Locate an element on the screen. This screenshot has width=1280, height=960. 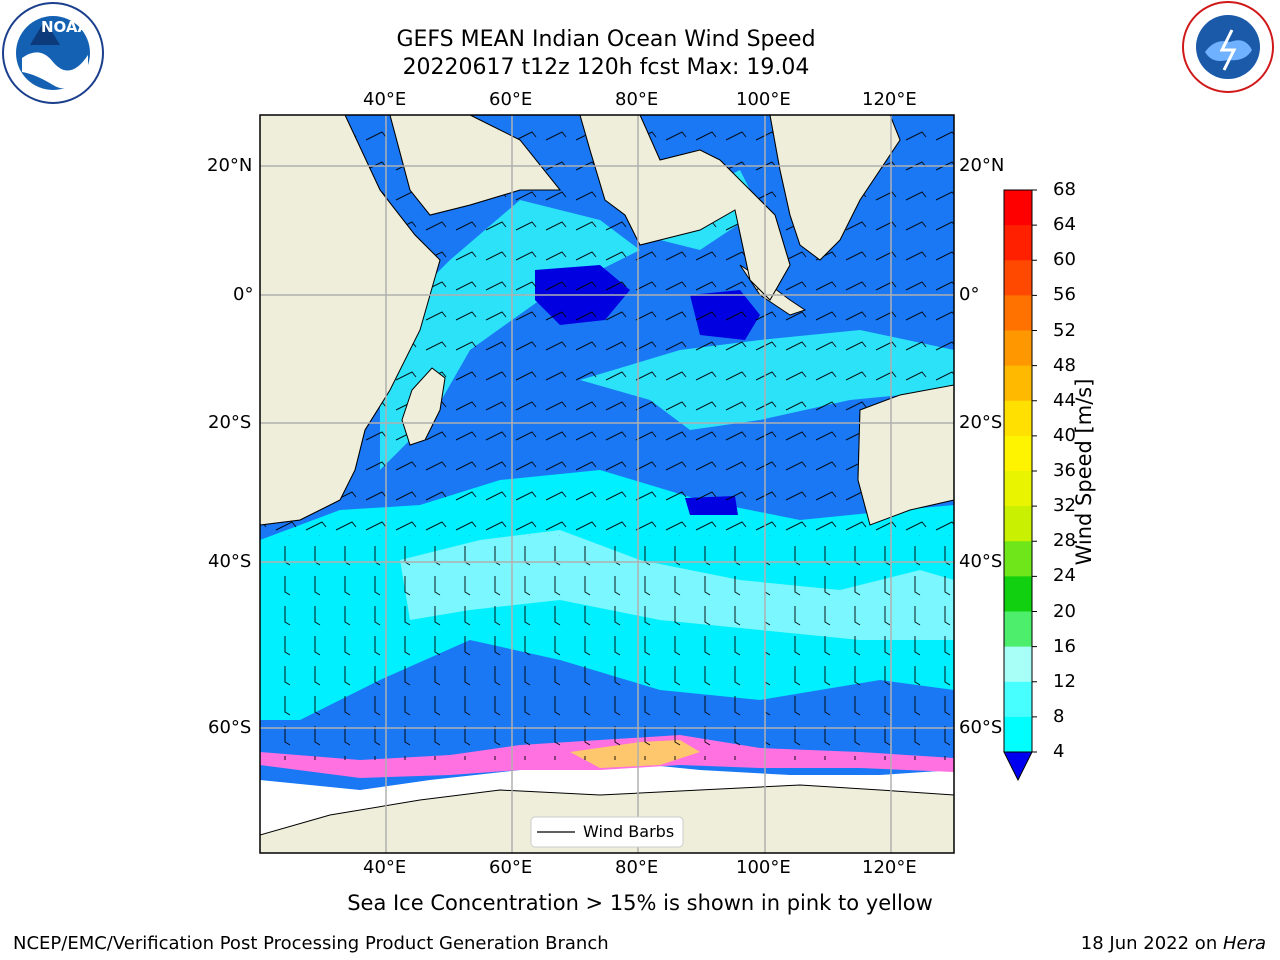
colorbar-tick-label: 68 is located at coordinates (1064, 189).